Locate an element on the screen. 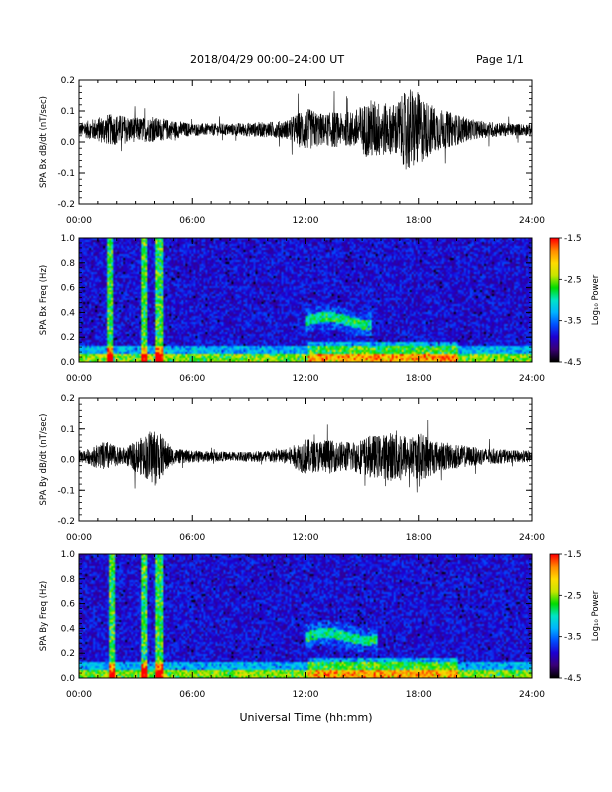 This screenshot has width=612, height=792. plot-frame is located at coordinates (305, 142).